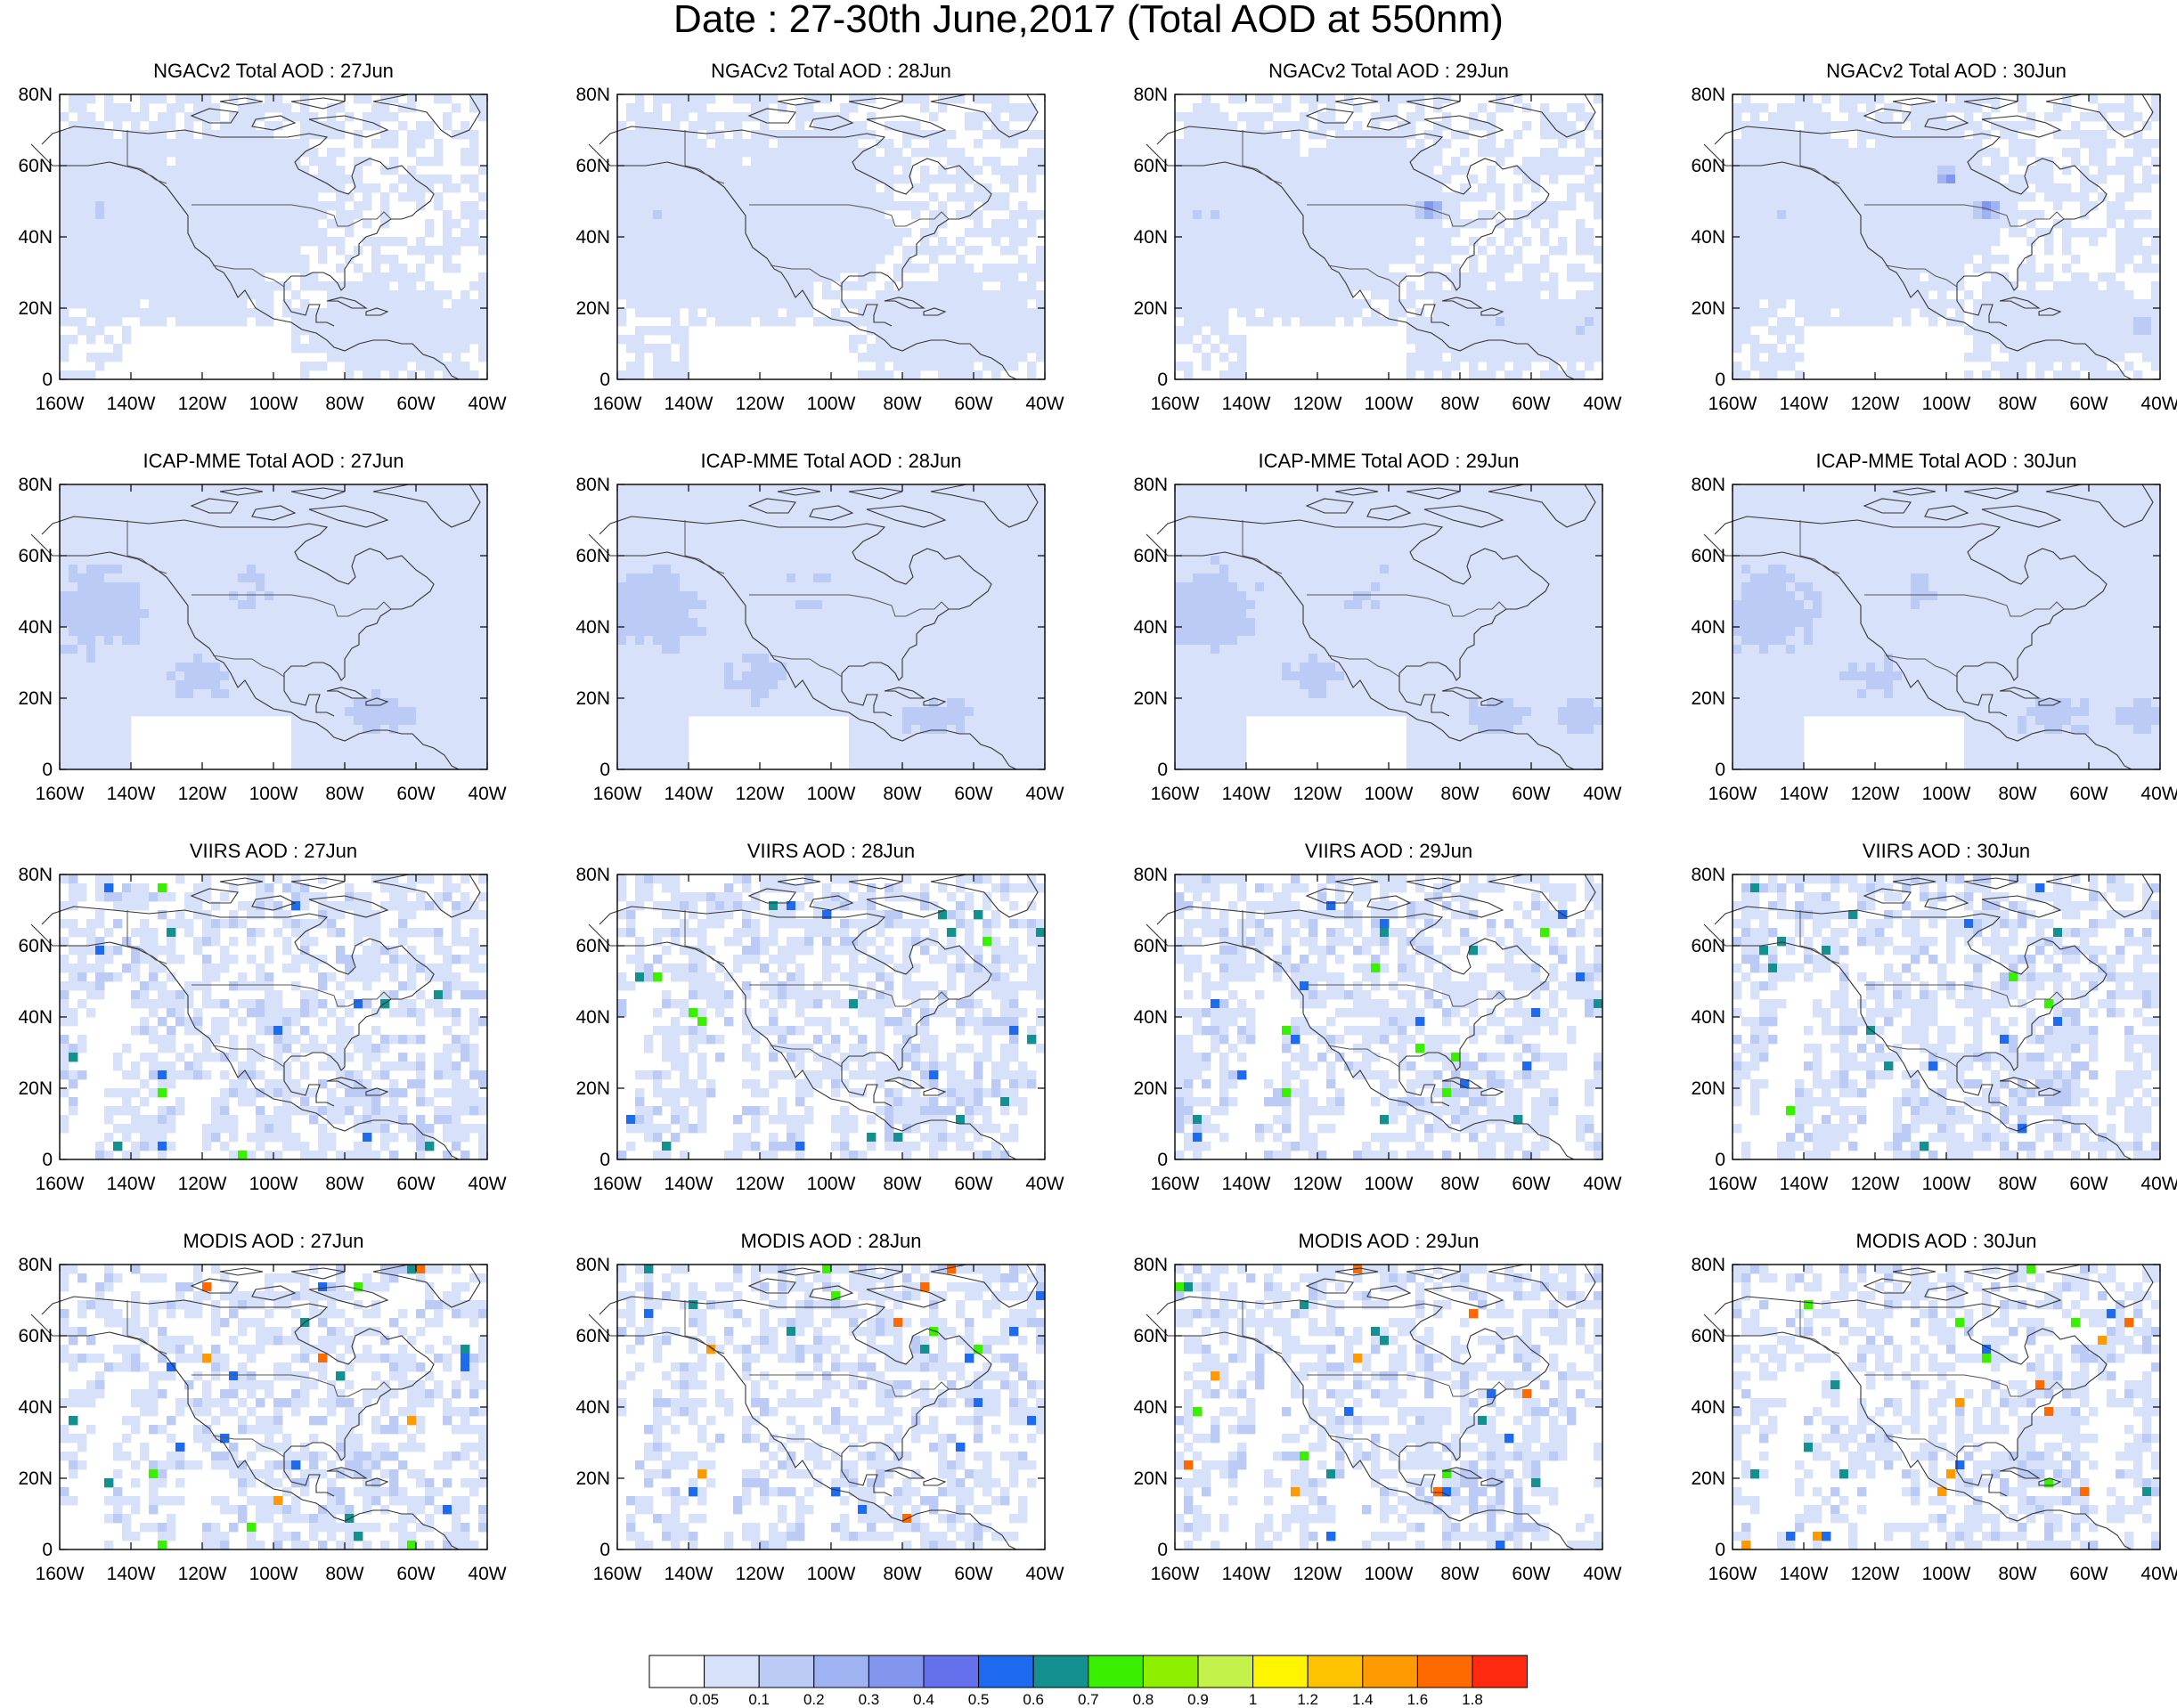 The height and width of the screenshot is (1708, 2177). I want to click on colorbar-label: 0.1, so click(759, 1698).